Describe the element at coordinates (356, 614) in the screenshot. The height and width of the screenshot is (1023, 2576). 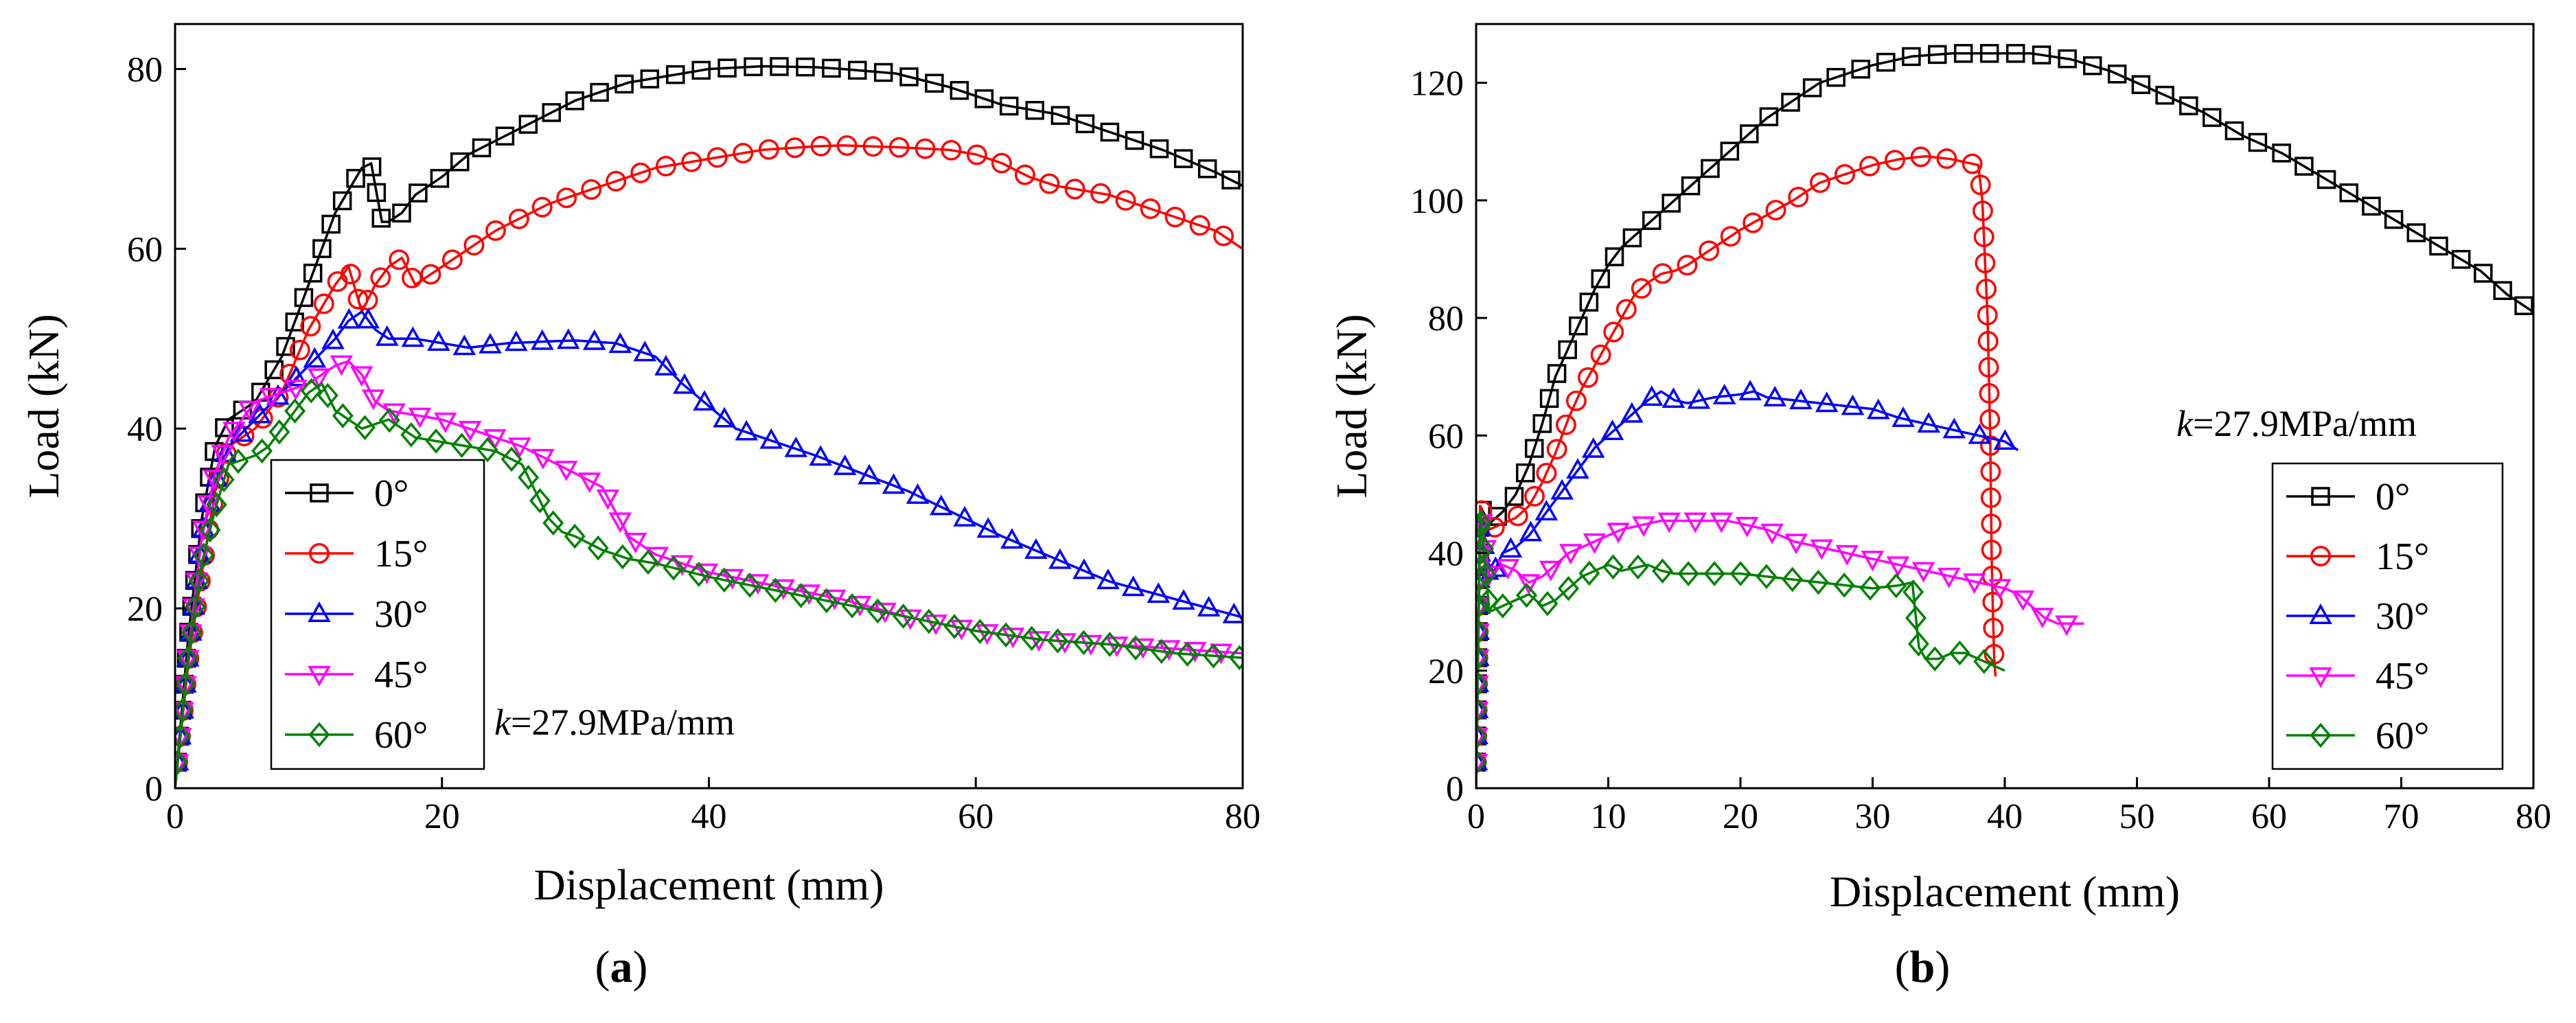
I see `legend-item: 30°` at that location.